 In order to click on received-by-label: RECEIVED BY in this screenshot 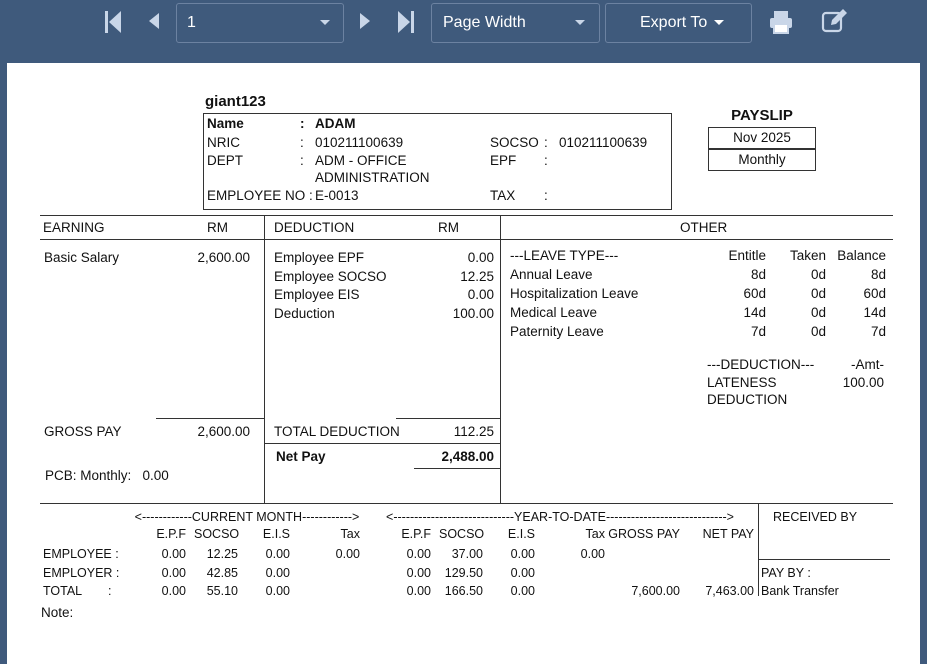, I will do `click(815, 517)`.